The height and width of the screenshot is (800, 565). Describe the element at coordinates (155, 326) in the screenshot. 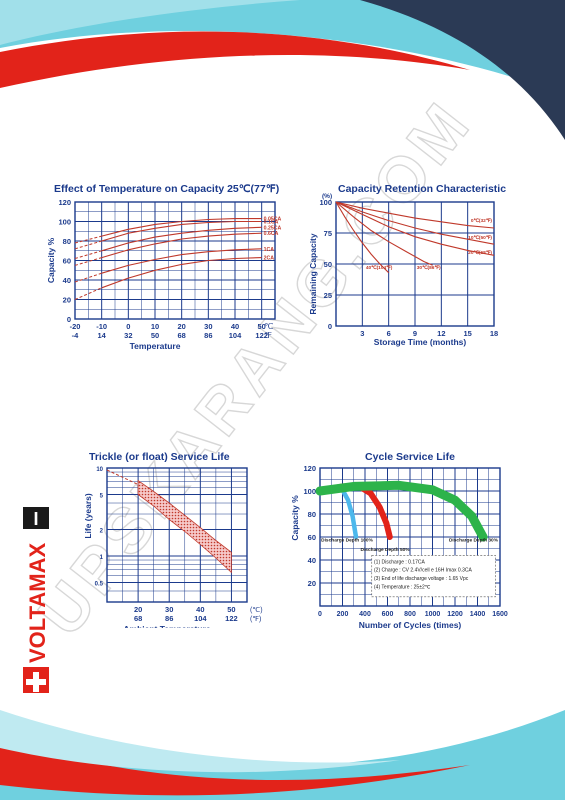

I see `x-tick-label-c: 10` at that location.